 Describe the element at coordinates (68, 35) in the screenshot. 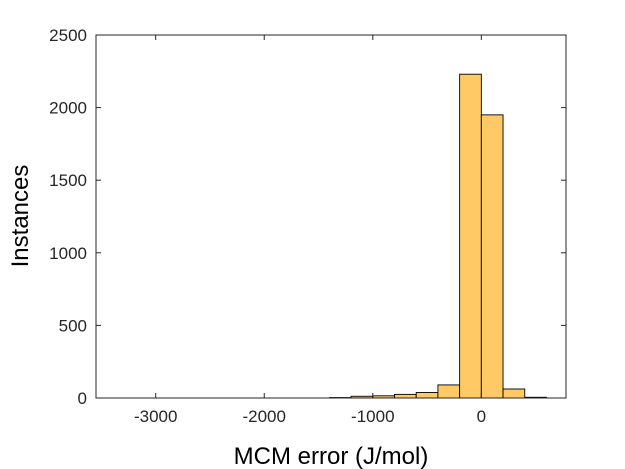

I see `y-tick-label: 2500` at that location.